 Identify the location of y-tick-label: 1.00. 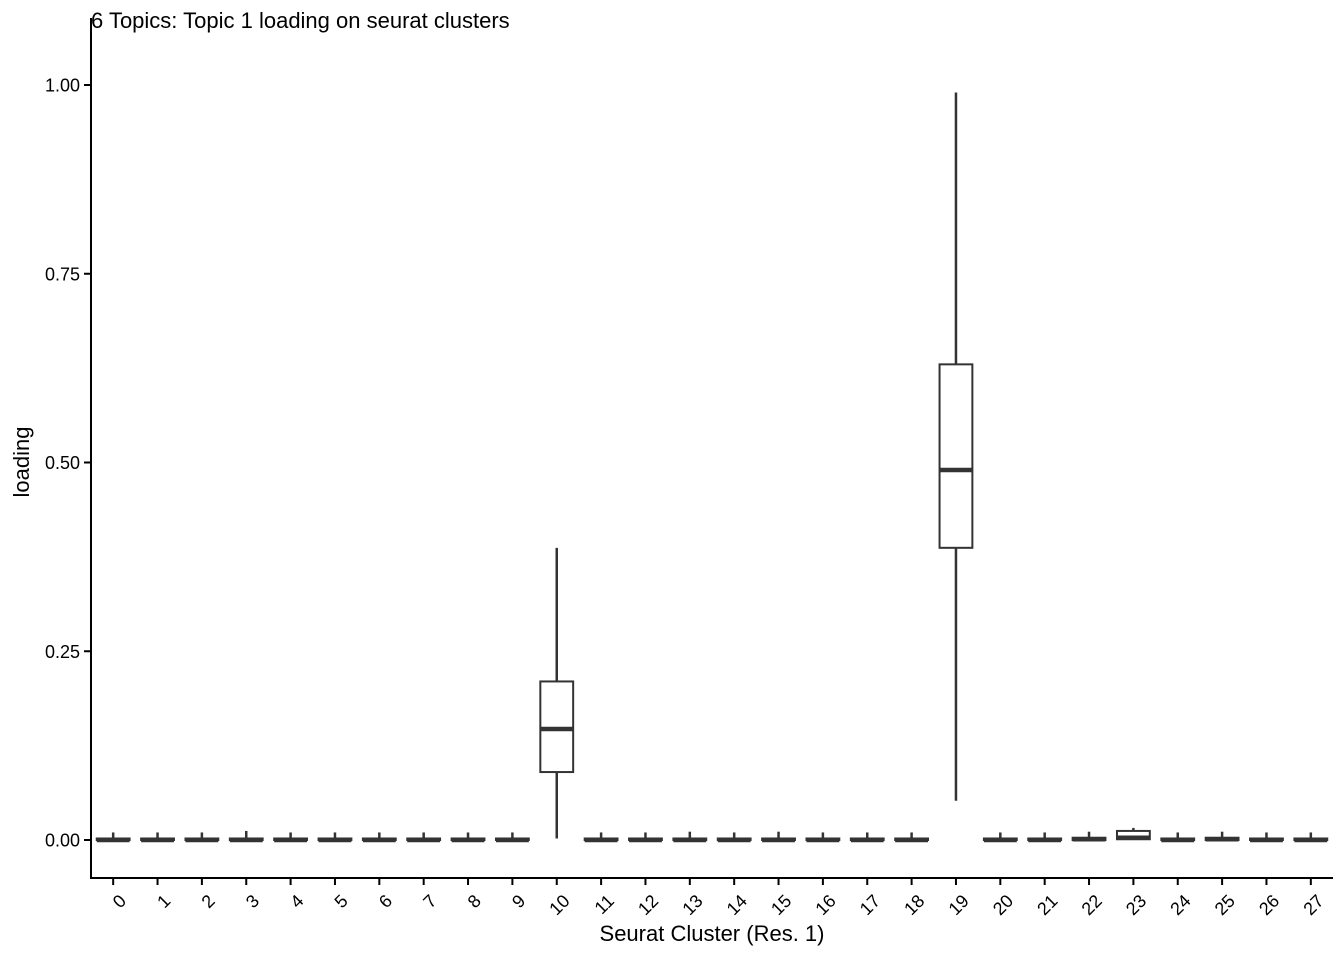
(62, 86).